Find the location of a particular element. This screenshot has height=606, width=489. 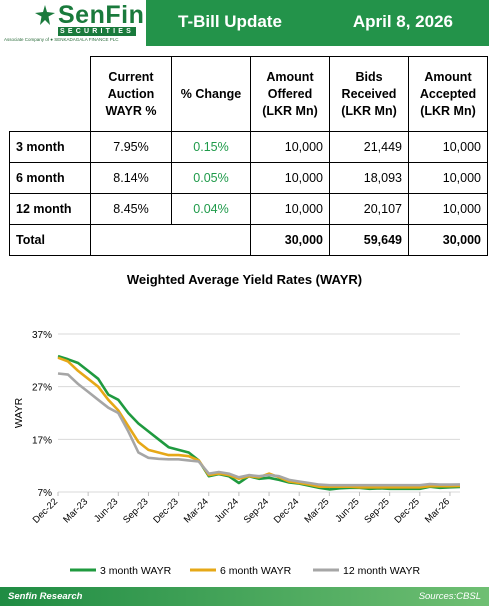

table-row: 3 month 7.95% 0.15% 10,000 21,449 10,000 is located at coordinates (248, 147).